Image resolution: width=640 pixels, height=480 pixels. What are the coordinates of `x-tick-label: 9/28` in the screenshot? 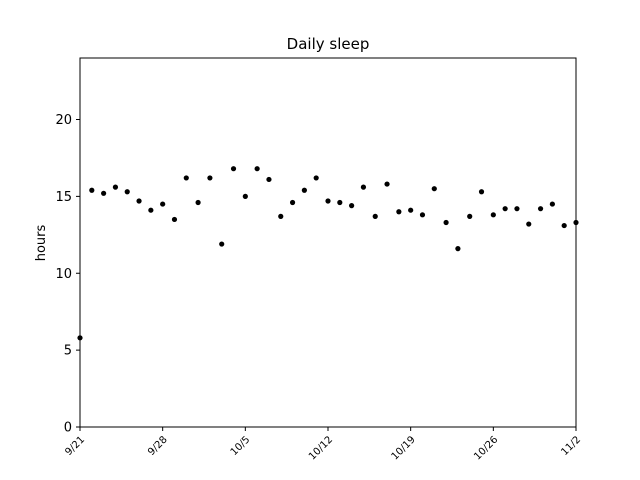 It's located at (158, 446).